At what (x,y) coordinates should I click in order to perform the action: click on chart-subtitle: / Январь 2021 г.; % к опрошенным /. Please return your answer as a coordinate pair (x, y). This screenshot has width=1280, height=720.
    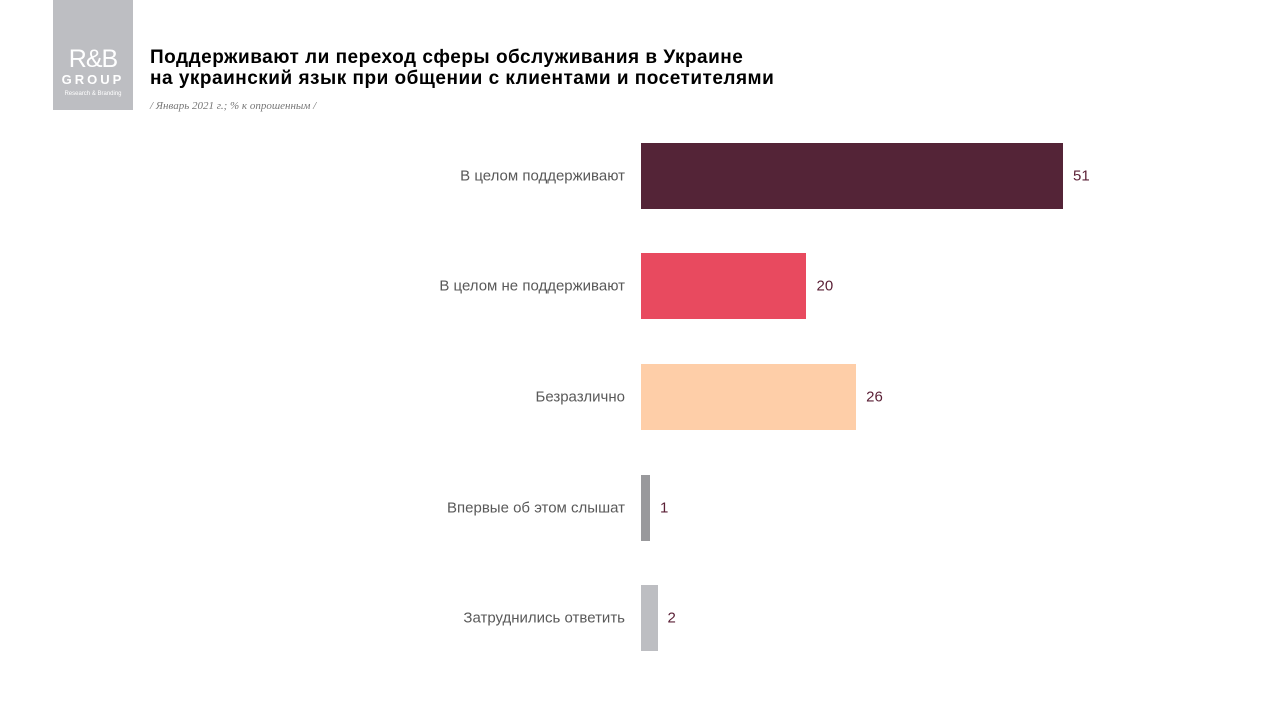
    Looking at the image, I should click on (233, 106).